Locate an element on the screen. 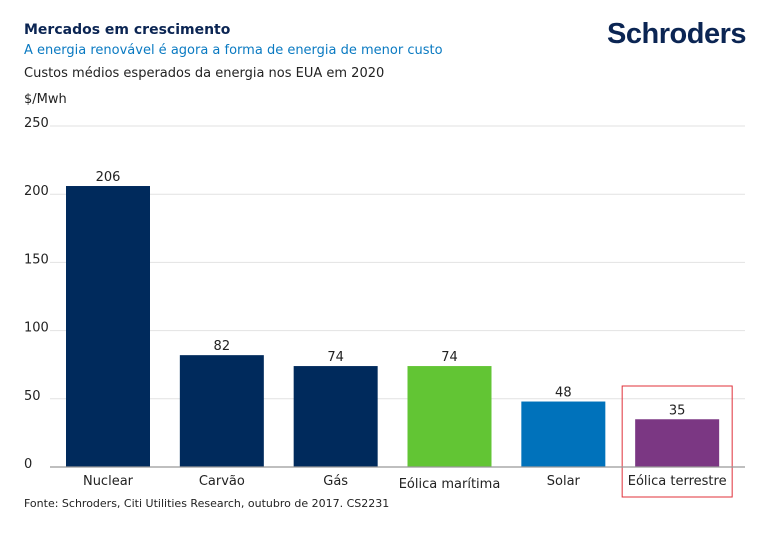 Image resolution: width=770 pixels, height=534 pixels. schroders-logo: Schroders is located at coordinates (676, 34).